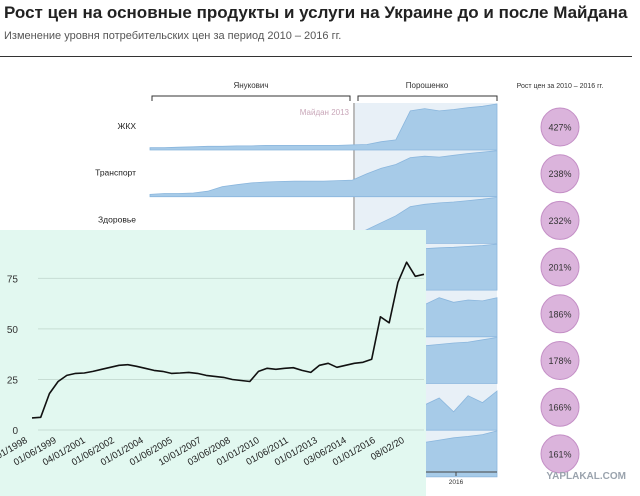 Image resolution: width=640 pixels, height=496 pixels. What do you see at coordinates (13, 330) in the screenshot?
I see `line-y-tick-50: 50` at bounding box center [13, 330].